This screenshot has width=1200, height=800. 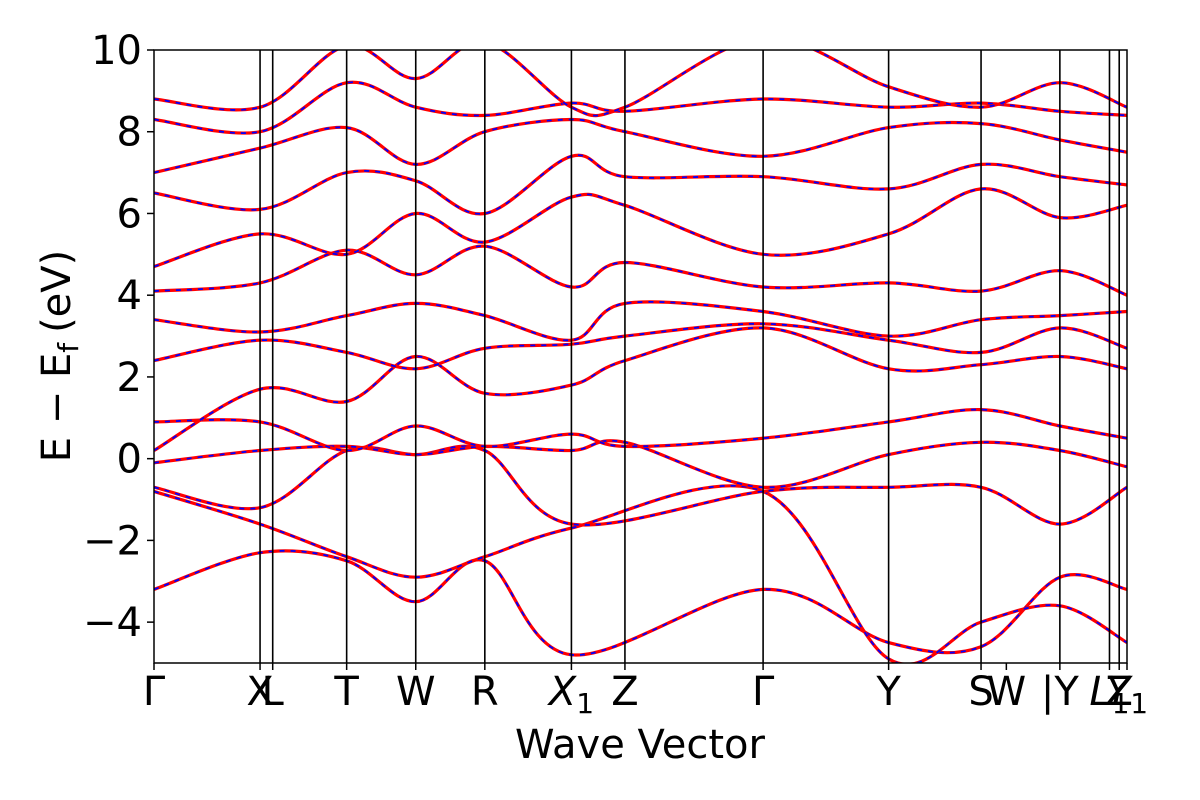 What do you see at coordinates (980, 692) in the screenshot?
I see `x-tick-label-10: S` at bounding box center [980, 692].